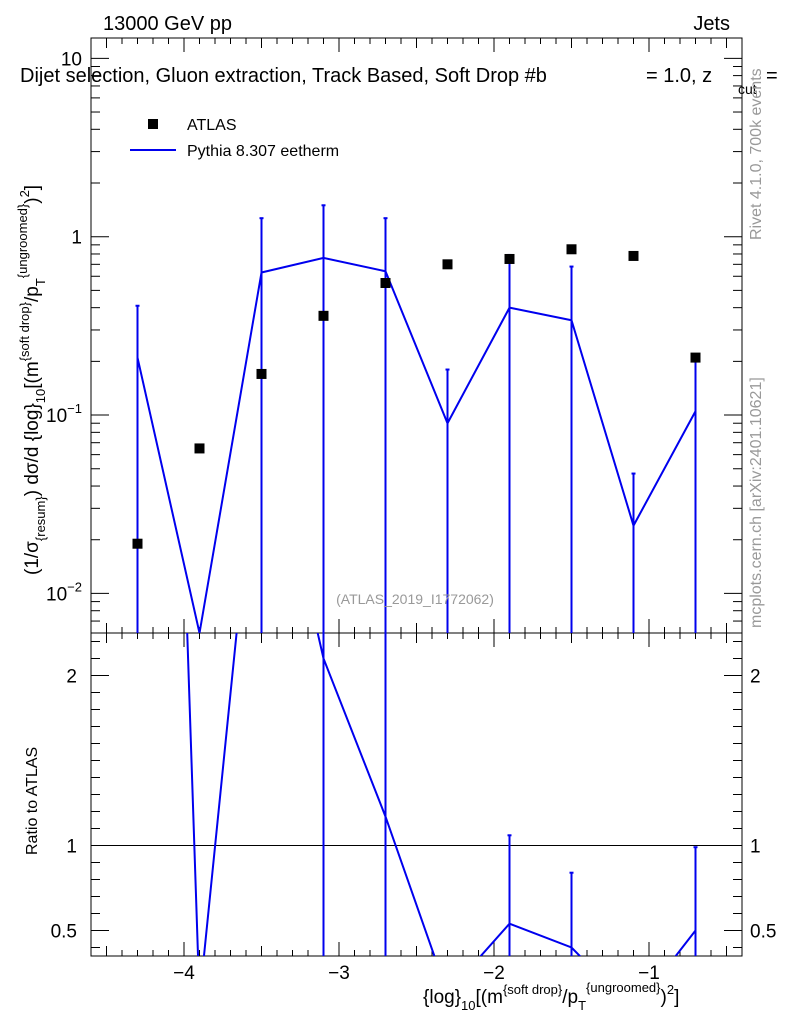 The image size is (786, 1024). Describe the element at coordinates (167, 24) in the screenshot. I see `header-left-label: 13000 GeV pp` at that location.